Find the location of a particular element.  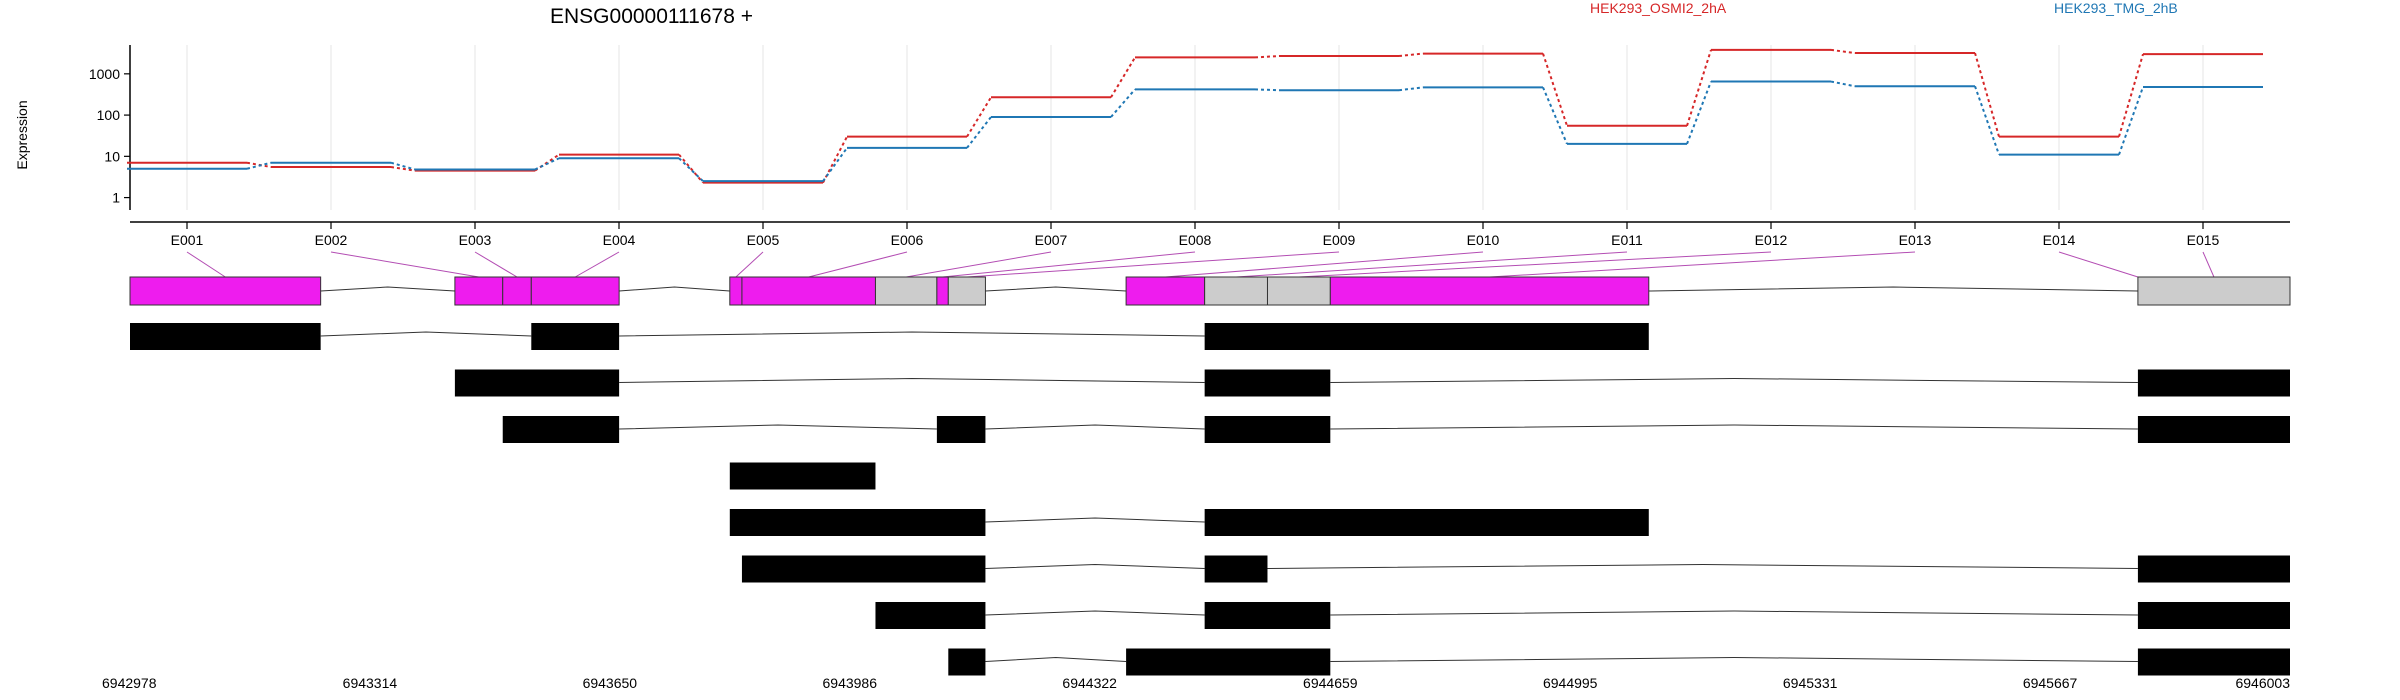

genomic-tick-label-6942978: 6942978 is located at coordinates (129, 683).